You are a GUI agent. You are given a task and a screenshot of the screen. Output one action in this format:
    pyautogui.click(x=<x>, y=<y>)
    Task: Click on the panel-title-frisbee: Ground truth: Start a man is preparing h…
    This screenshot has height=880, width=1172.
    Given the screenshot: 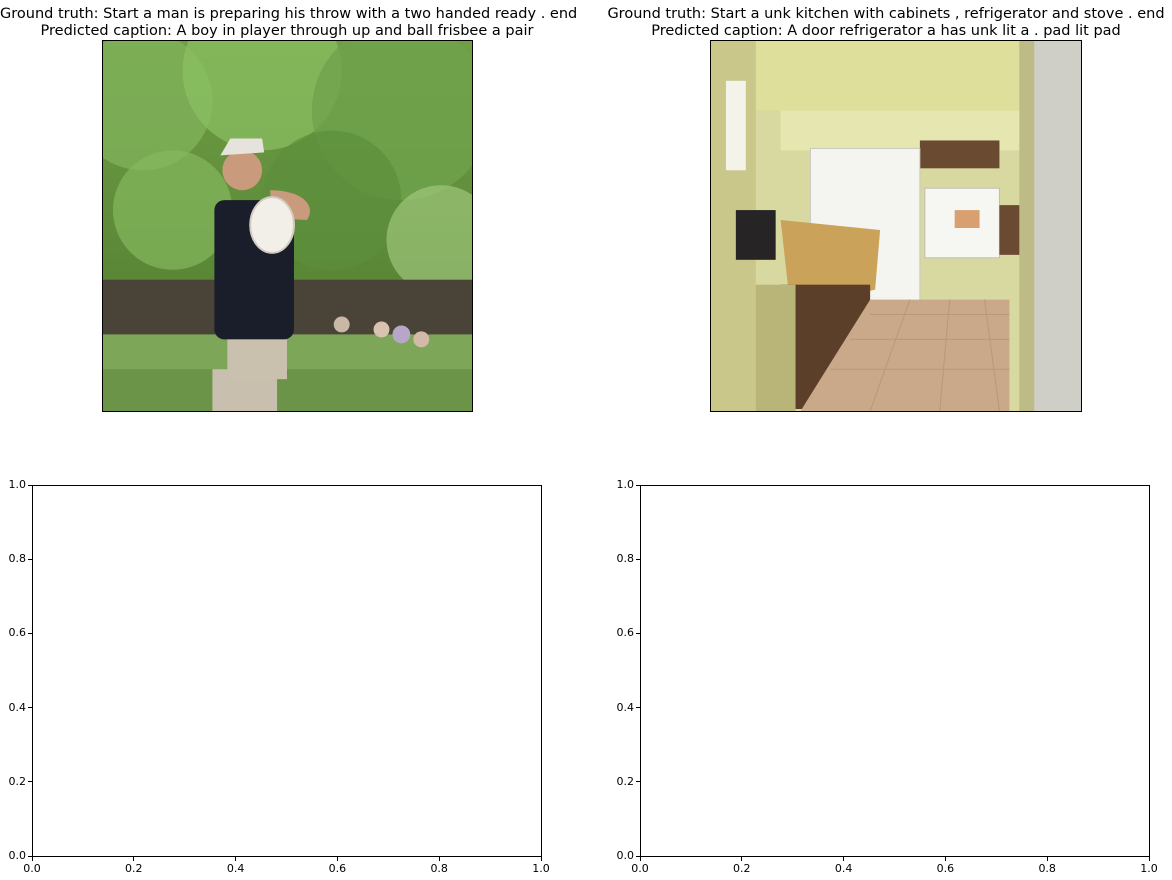 What is the action you would take?
    pyautogui.click(x=289, y=23)
    